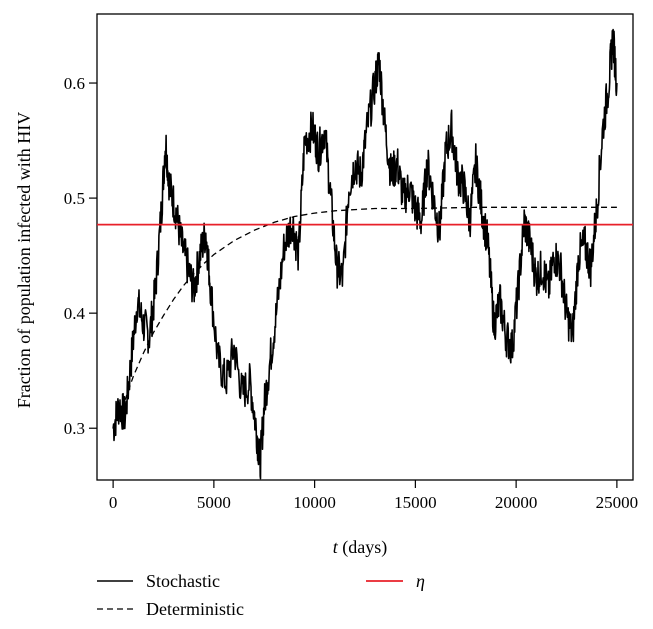 The height and width of the screenshot is (629, 653). What do you see at coordinates (314, 502) in the screenshot?
I see `x-tick-label: 10000` at bounding box center [314, 502].